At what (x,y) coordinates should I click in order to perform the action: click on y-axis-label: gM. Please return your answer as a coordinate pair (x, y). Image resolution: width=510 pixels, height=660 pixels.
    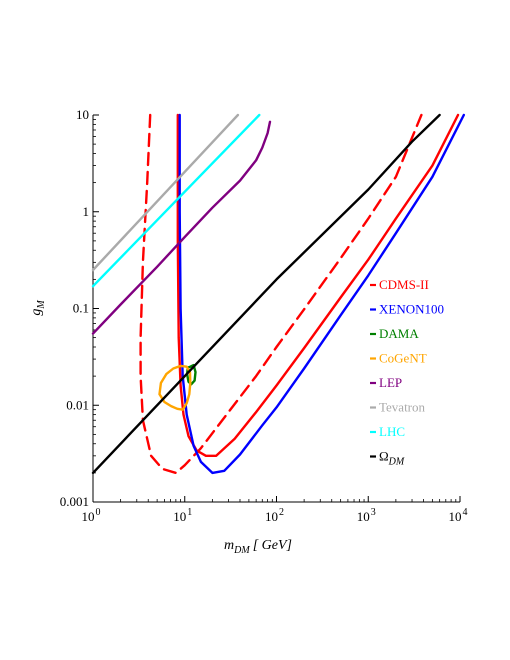
    Looking at the image, I should click on (38, 308).